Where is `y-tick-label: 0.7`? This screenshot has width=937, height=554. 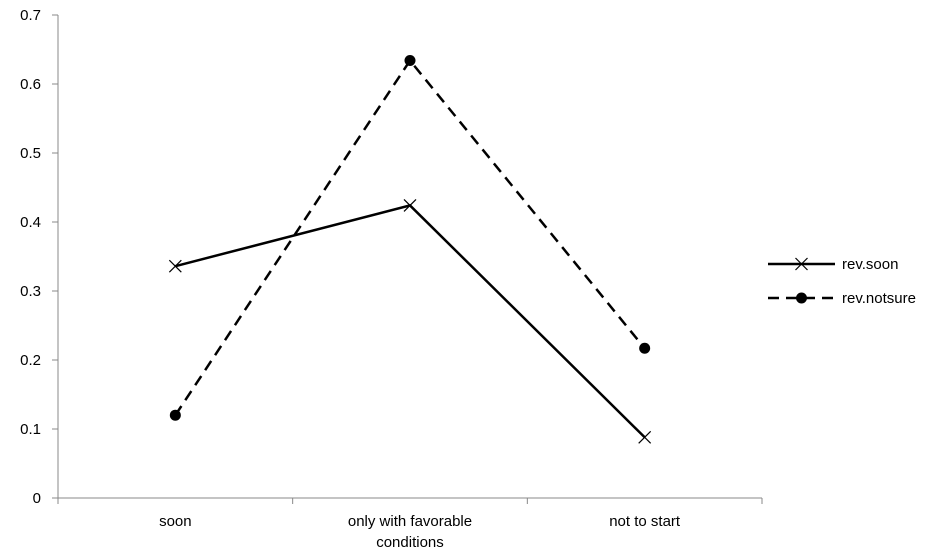
y-tick-label: 0.7 is located at coordinates (30, 15).